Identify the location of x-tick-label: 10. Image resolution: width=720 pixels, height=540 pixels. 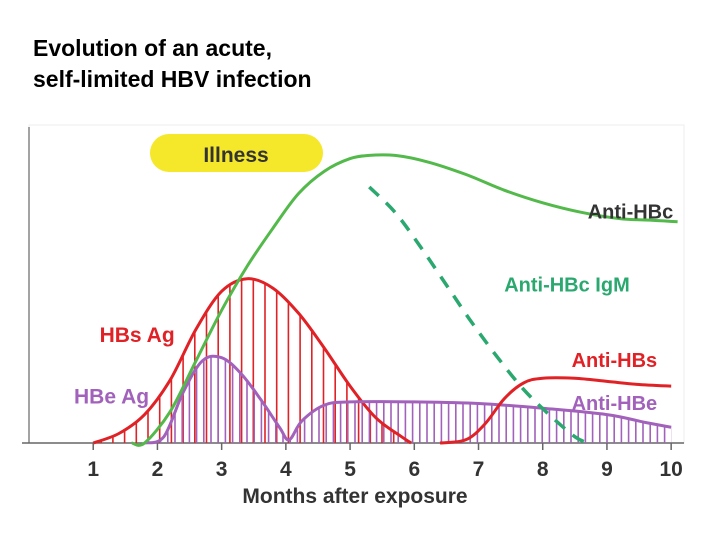
(670, 469).